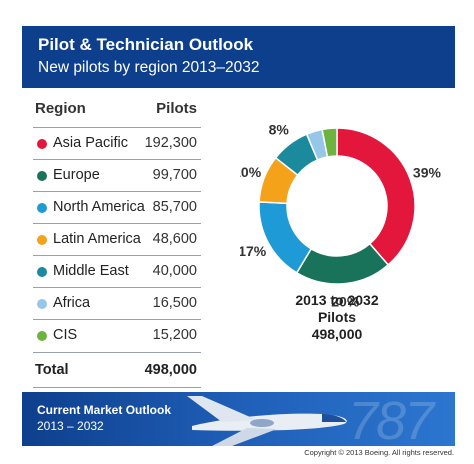  Describe the element at coordinates (97, 239) in the screenshot. I see `region-name: Latin America` at that location.